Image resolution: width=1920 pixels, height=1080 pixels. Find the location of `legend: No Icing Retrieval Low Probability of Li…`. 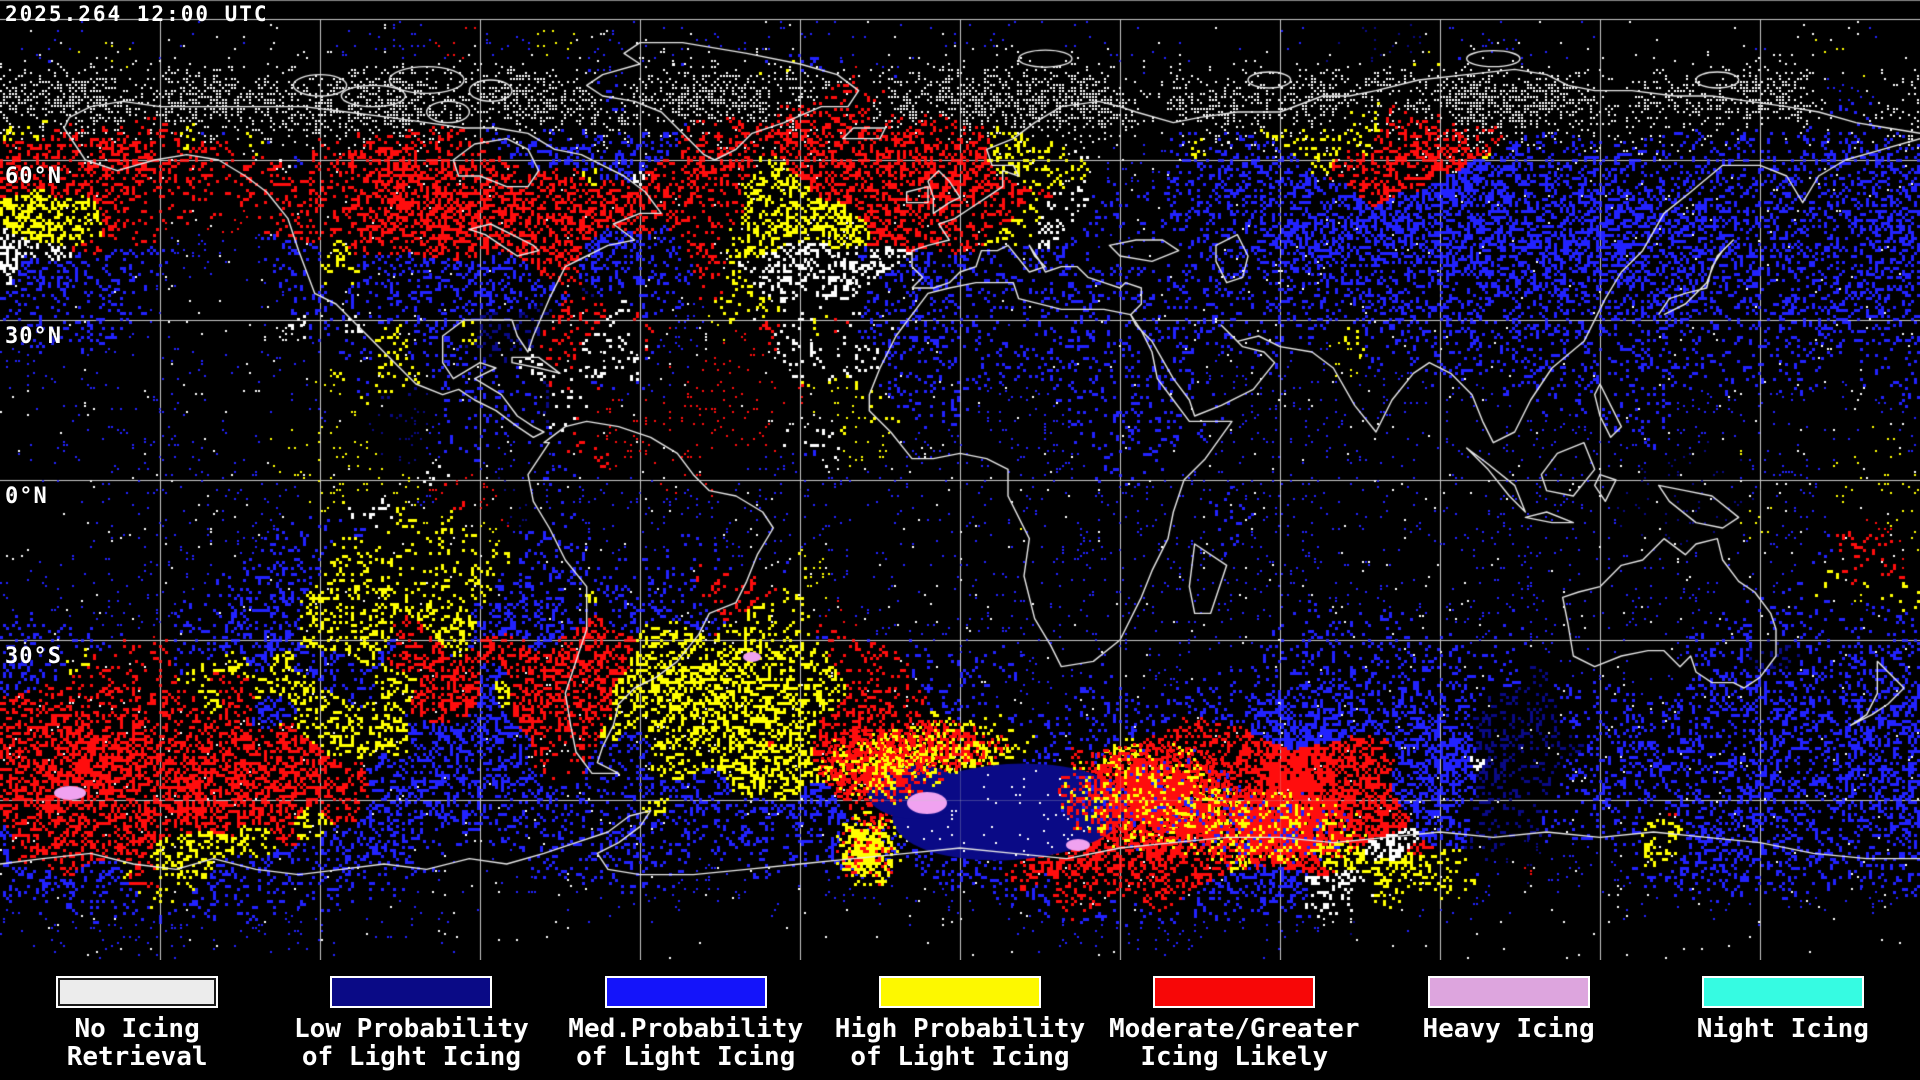

legend: No Icing Retrieval Low Probability of Li… is located at coordinates (960, 1020).